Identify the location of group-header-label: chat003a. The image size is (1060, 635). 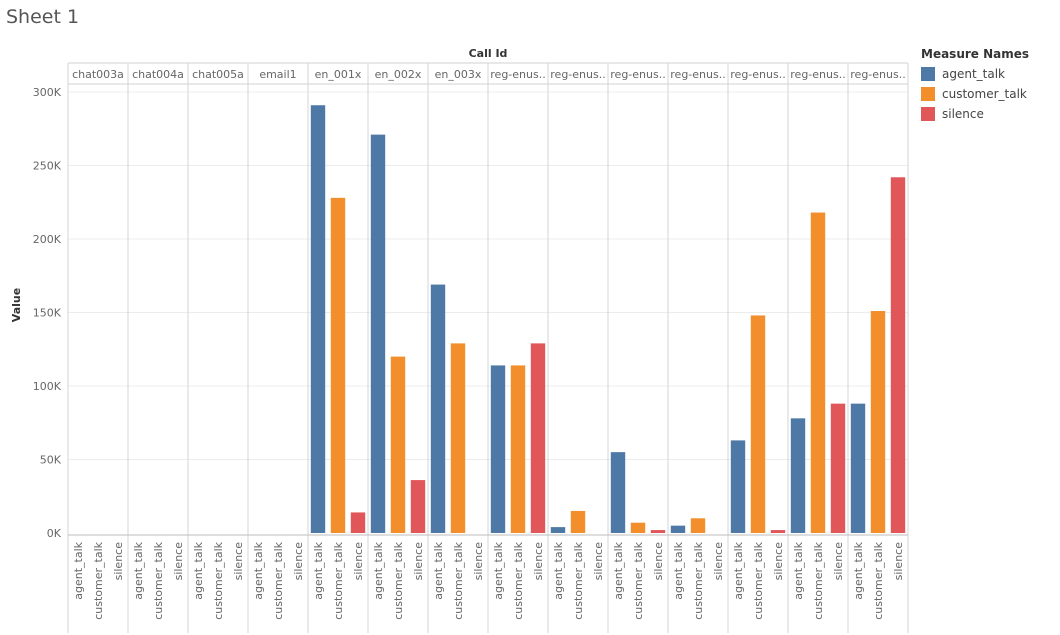
(98, 74).